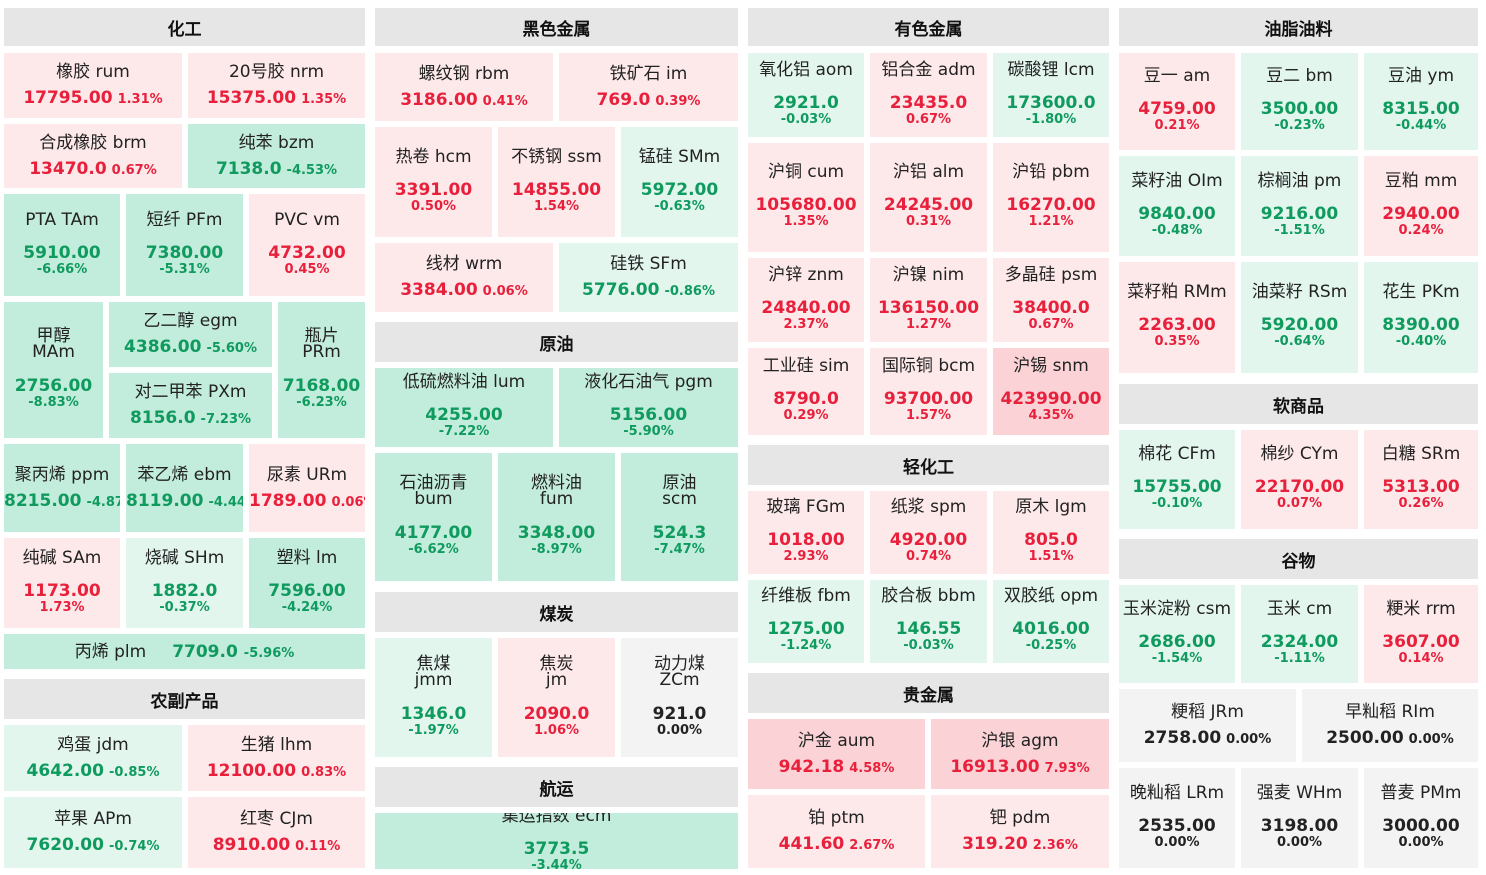  I want to click on tile-price-row: 13470.0 0.67%, so click(93, 170).